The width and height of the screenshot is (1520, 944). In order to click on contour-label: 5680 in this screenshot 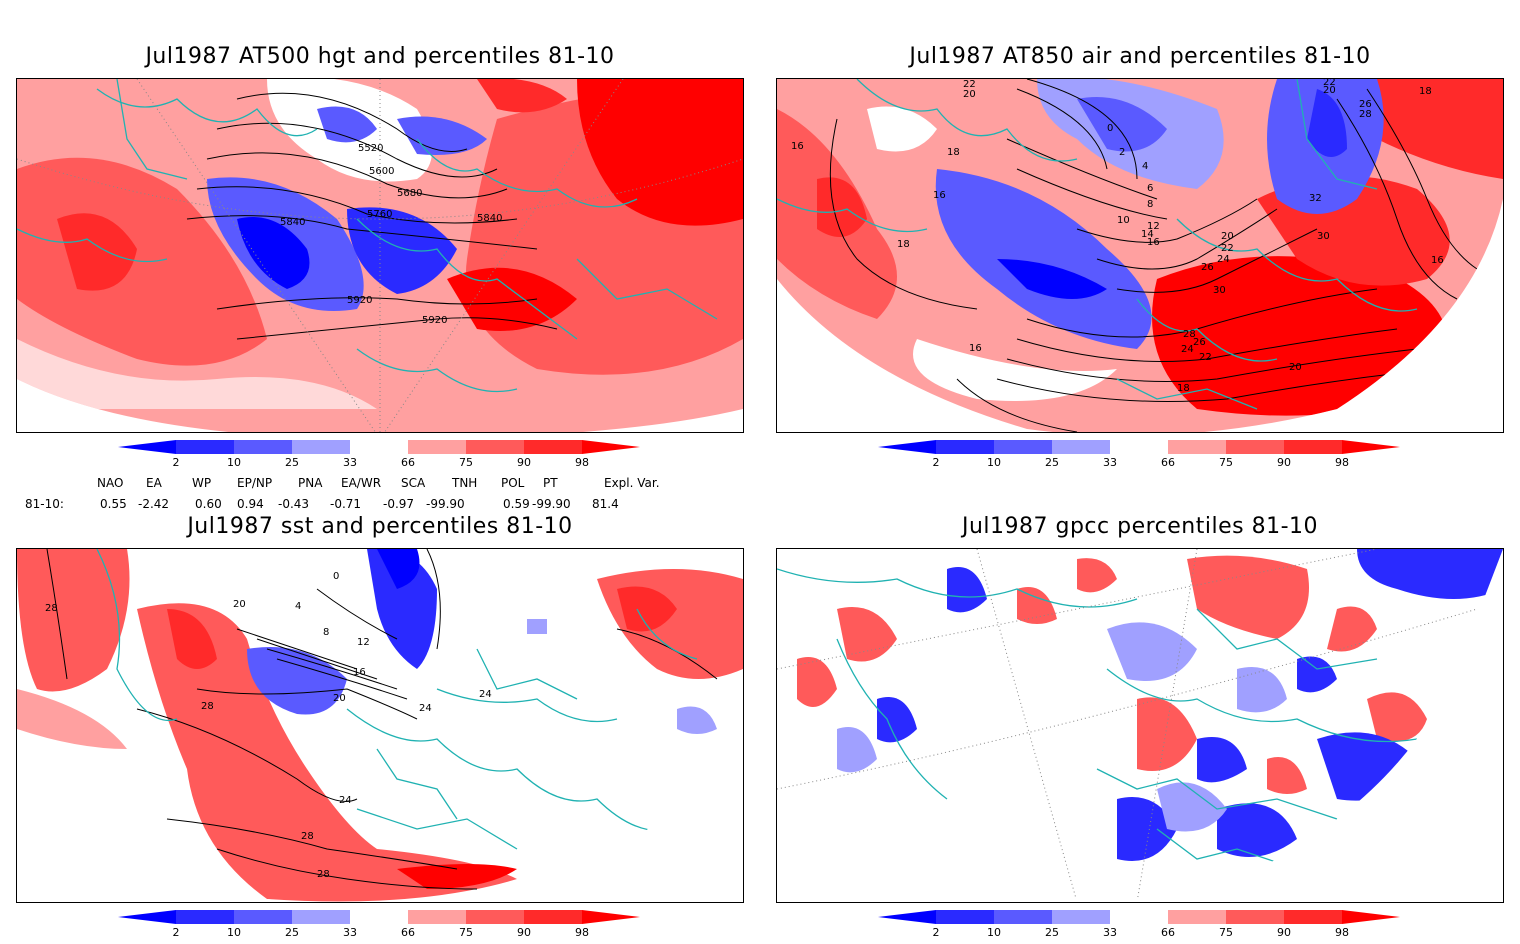, I will do `click(409, 193)`.